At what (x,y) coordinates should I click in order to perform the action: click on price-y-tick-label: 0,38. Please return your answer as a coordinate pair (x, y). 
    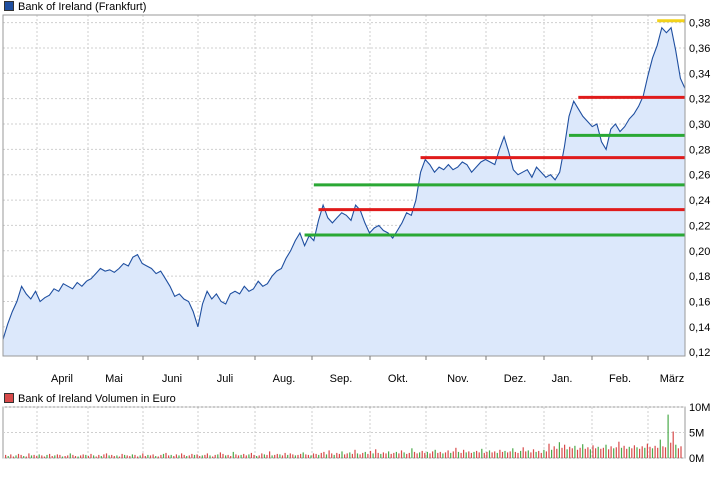
    Looking at the image, I should click on (699, 24).